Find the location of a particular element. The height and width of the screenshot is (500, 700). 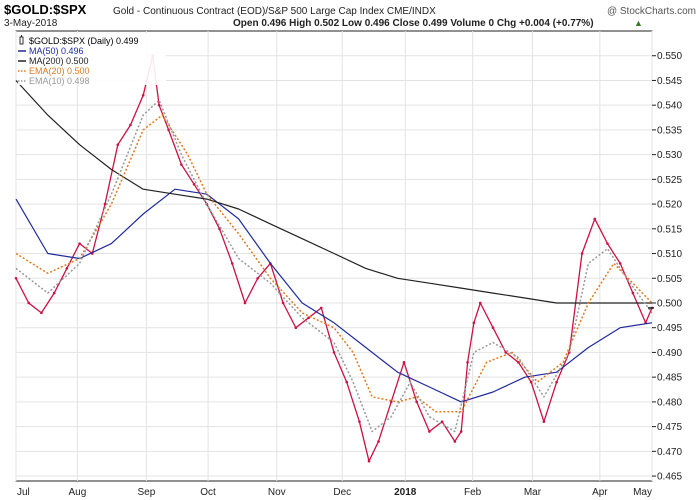

y-tick-label: 0.520 is located at coordinates (669, 205).